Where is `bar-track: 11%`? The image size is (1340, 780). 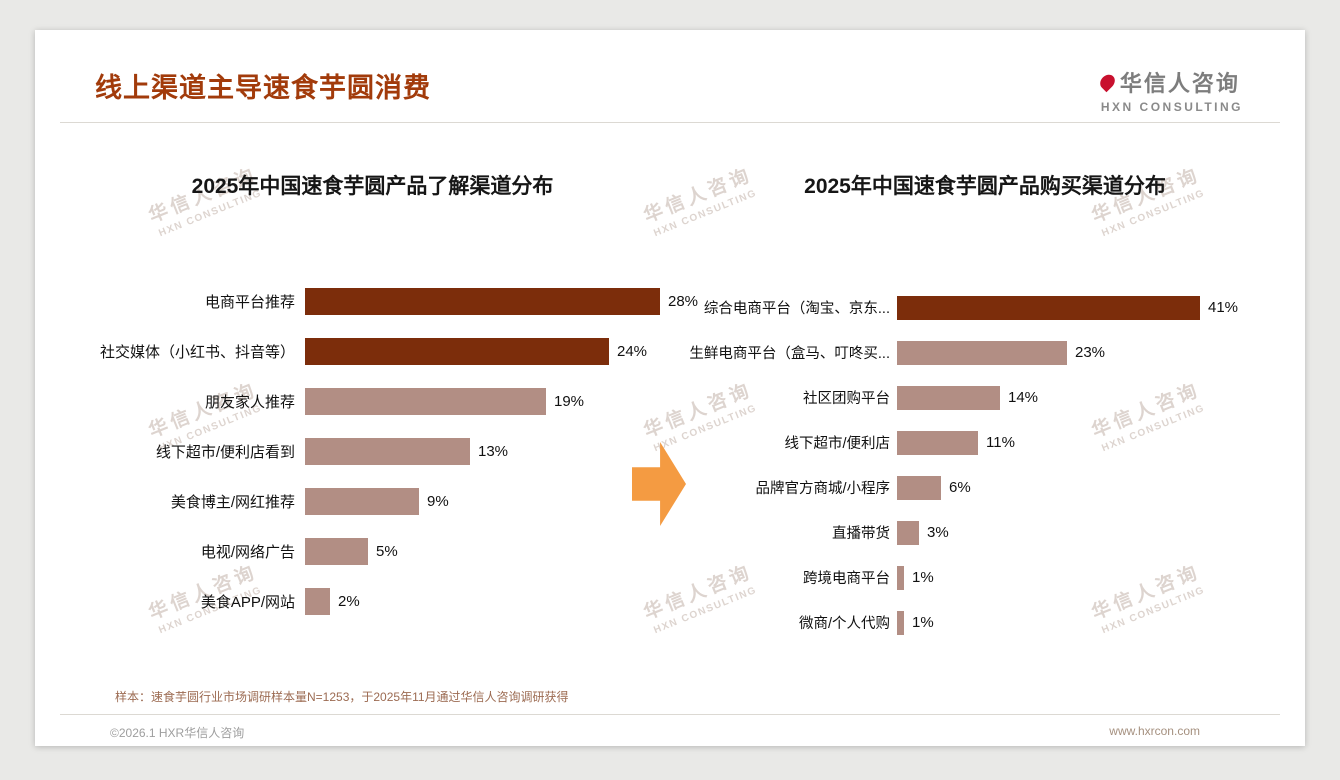 bar-track: 11% is located at coordinates (1098, 442).